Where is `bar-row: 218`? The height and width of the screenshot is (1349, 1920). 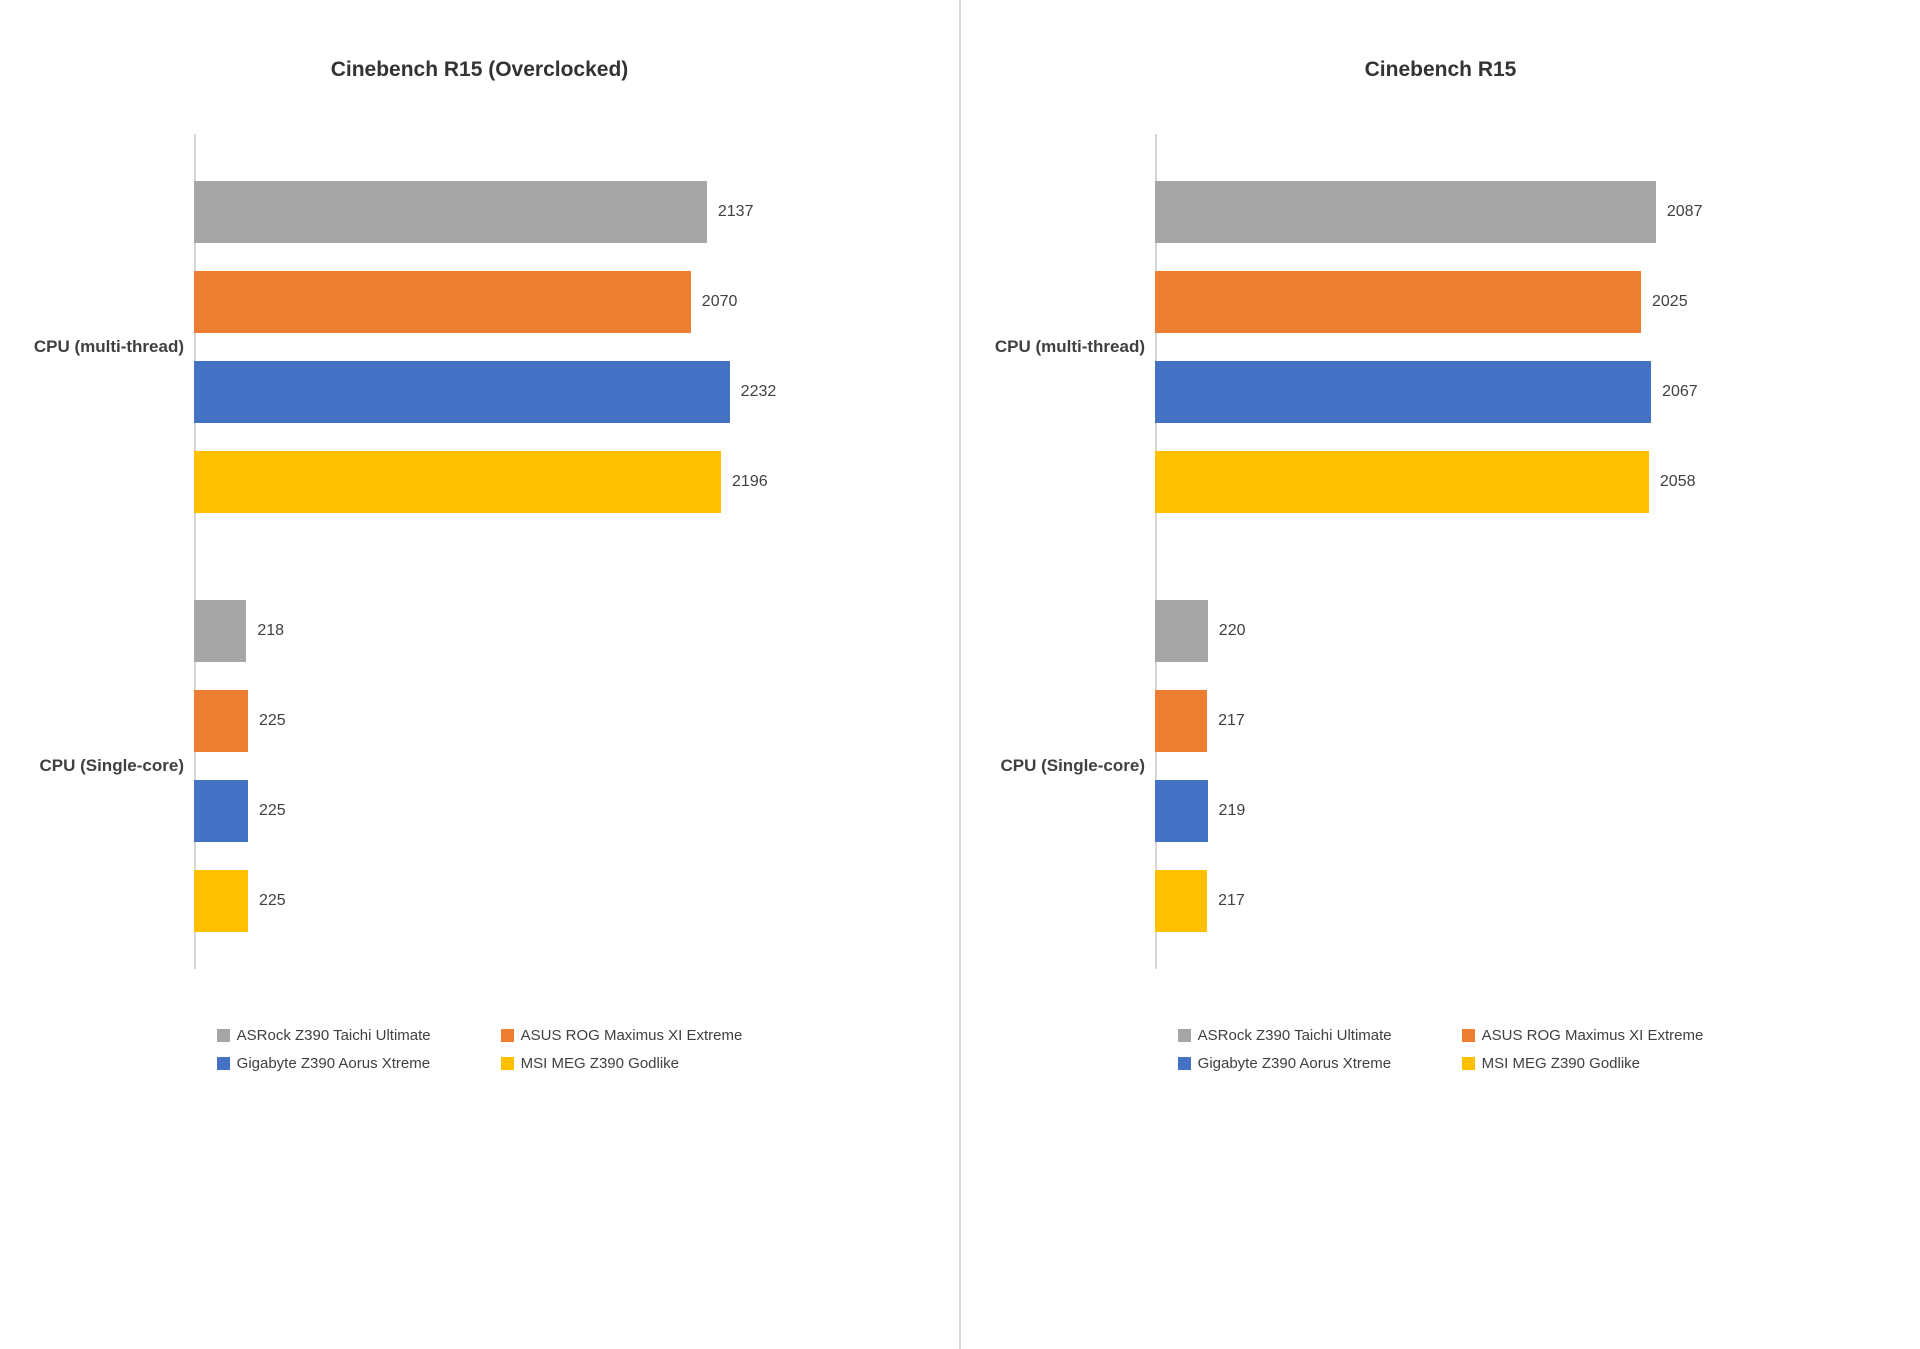 bar-row: 218 is located at coordinates (494, 631).